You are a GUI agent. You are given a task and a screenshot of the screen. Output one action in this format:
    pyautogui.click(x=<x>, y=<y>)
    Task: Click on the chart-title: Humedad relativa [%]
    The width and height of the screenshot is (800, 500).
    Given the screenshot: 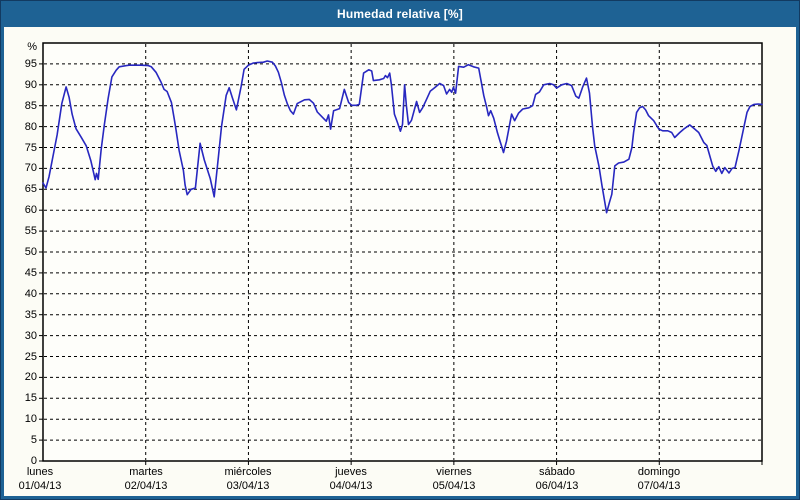 What is the action you would take?
    pyautogui.click(x=400, y=14)
    